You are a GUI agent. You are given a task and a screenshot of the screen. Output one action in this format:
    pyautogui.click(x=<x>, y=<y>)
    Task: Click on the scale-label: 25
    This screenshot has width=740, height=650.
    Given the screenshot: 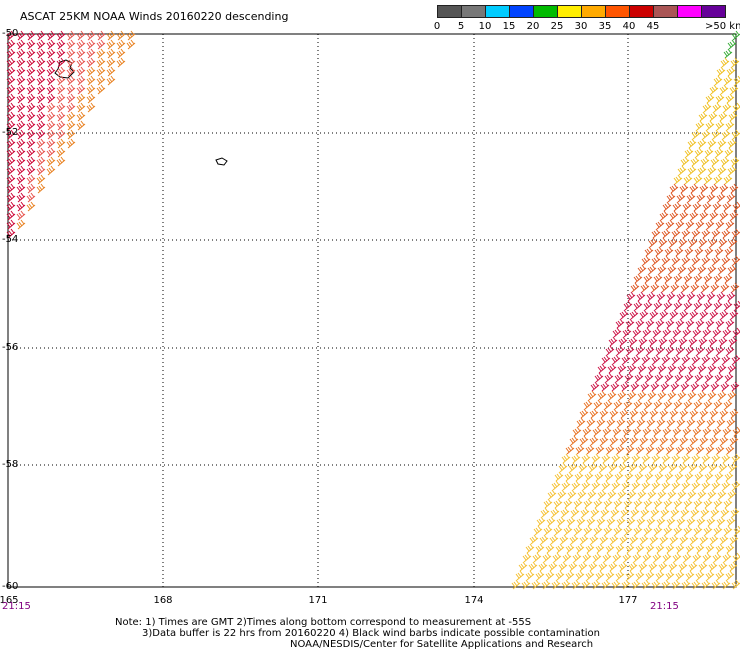 What is the action you would take?
    pyautogui.click(x=557, y=26)
    